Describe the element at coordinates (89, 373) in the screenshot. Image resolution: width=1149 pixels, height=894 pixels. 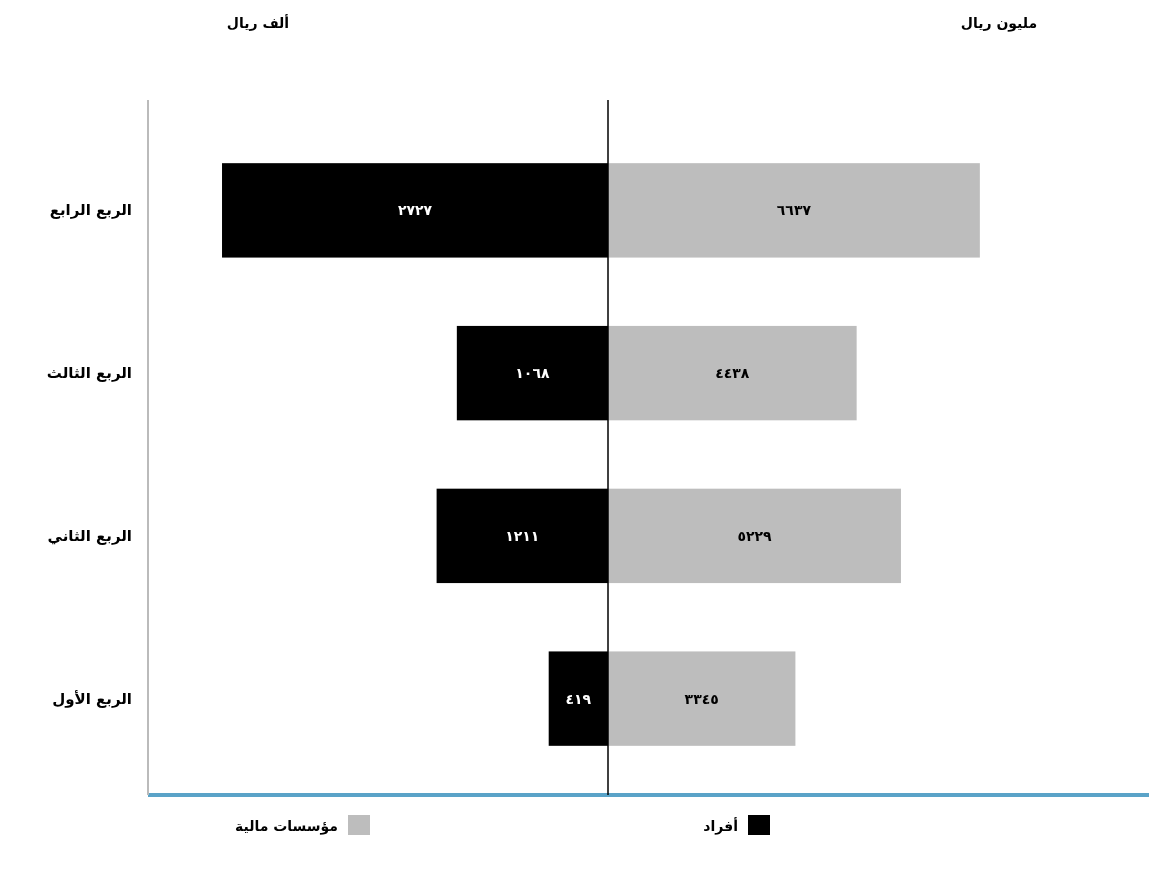
I see `y-tick-label: الربع الثالث` at that location.